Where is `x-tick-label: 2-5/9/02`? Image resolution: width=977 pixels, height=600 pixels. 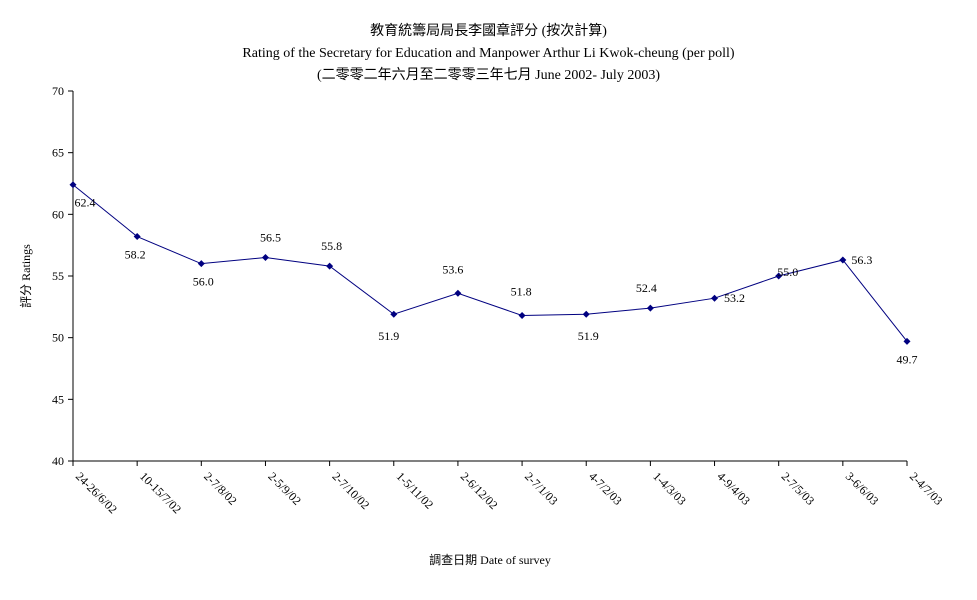
x-tick-label: 2-5/9/02 is located at coordinates (284, 488).